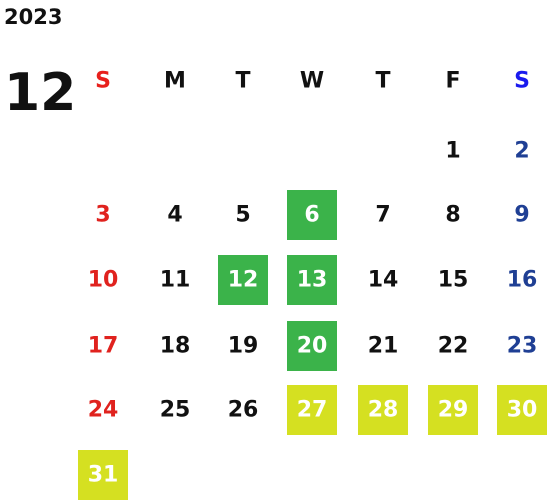  I want to click on weekday-label: W, so click(312, 81).